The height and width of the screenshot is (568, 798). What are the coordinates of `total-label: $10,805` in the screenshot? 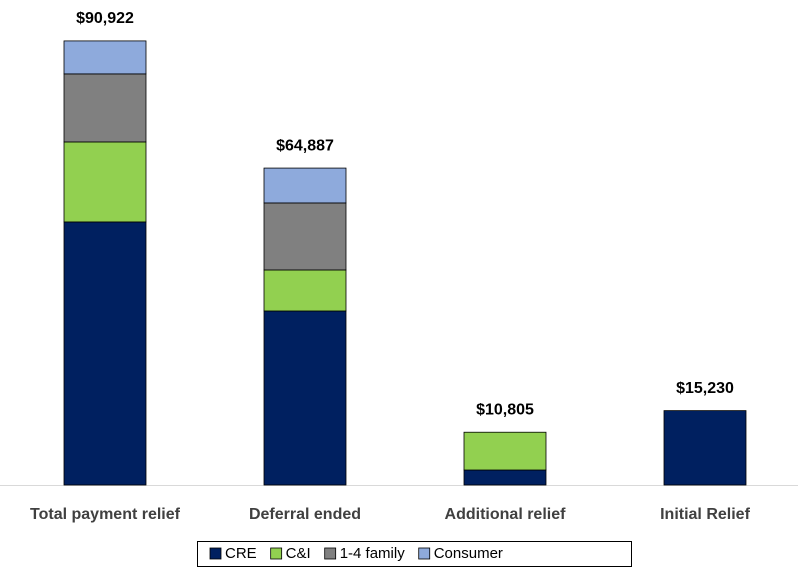 It's located at (505, 409).